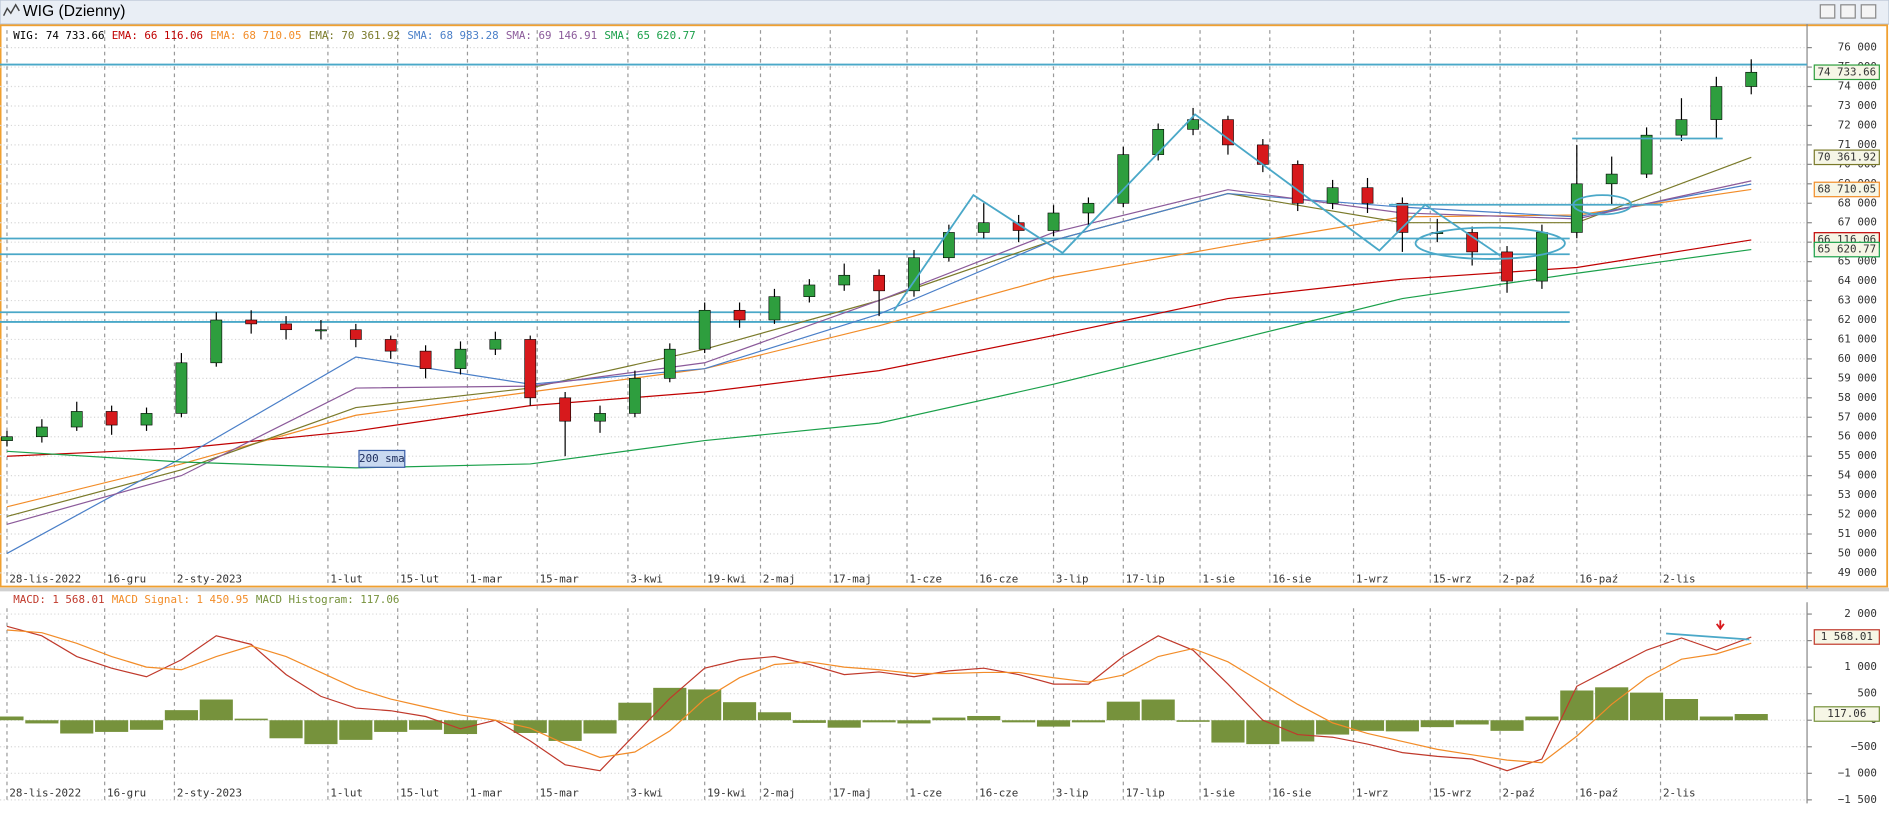  I want to click on x-tick-label: 19-kwi, so click(726, 578).